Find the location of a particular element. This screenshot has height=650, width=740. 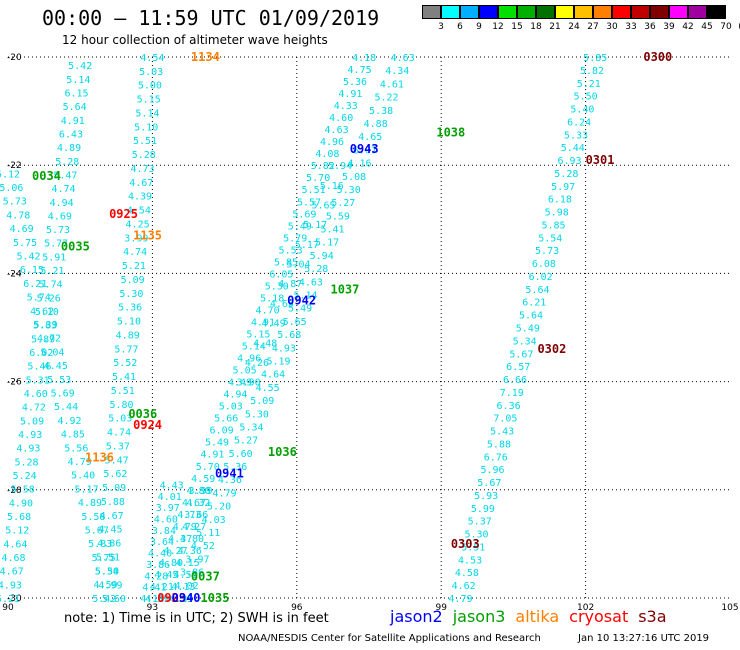

lon-tick-label: 90 is located at coordinates (8, 608).